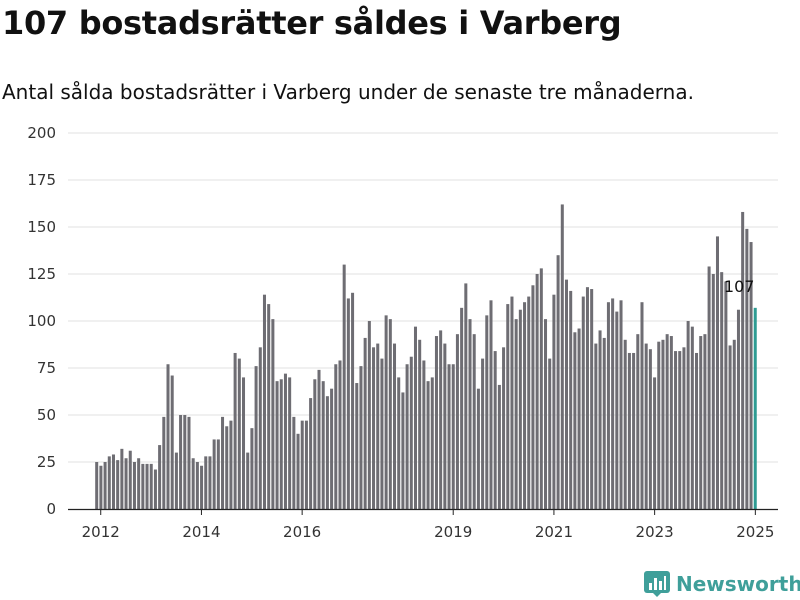 The width and height of the screenshot is (800, 600). Describe the element at coordinates (201, 532) in the screenshot. I see `x-tick-label: 2014` at that location.